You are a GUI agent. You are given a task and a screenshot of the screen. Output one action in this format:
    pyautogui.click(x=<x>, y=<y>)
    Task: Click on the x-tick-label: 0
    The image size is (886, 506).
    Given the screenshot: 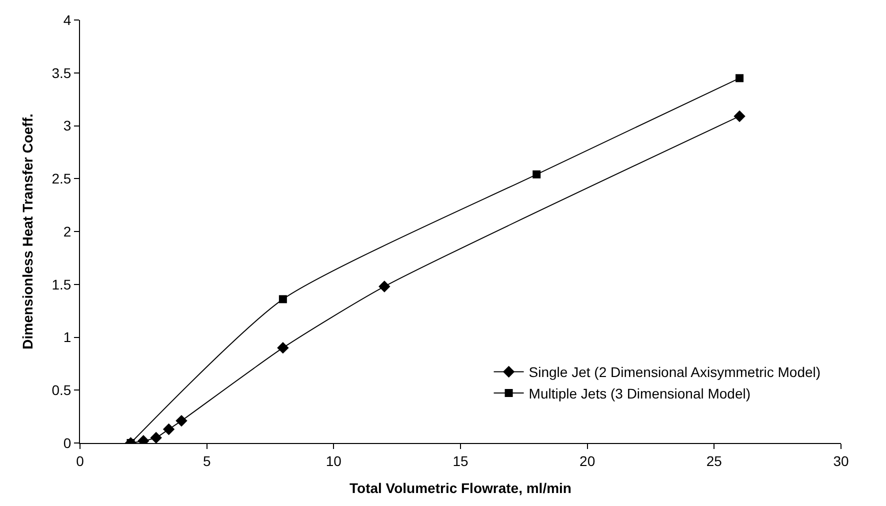 What is the action you would take?
    pyautogui.click(x=80, y=460)
    